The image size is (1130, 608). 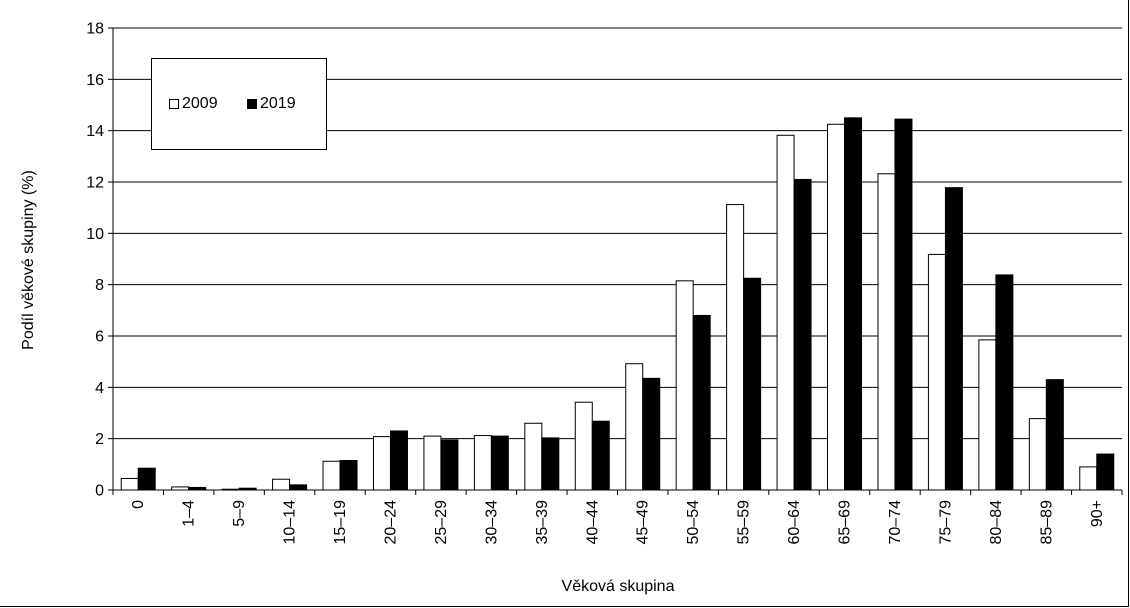 What do you see at coordinates (542, 522) in the screenshot?
I see `x-tick-label: 35–39` at bounding box center [542, 522].